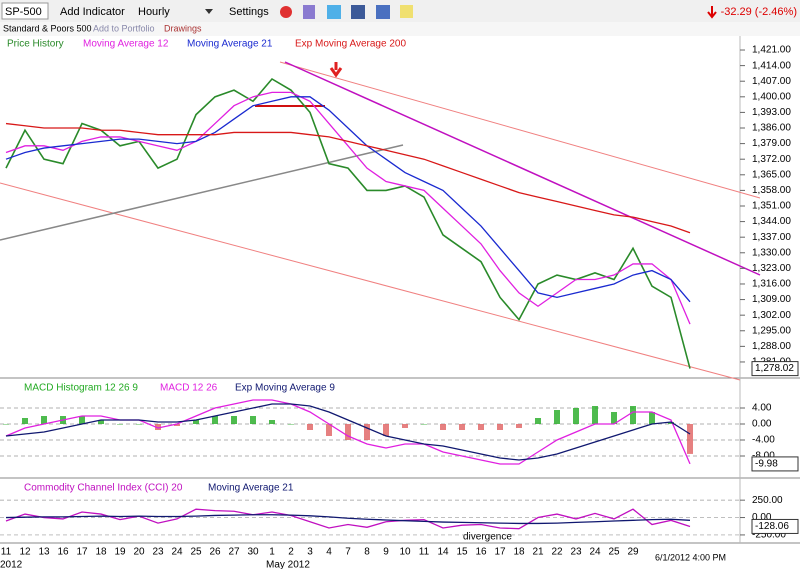 The height and width of the screenshot is (574, 800). What do you see at coordinates (772, 526) in the screenshot?
I see `last-value-label: -128.06` at bounding box center [772, 526].